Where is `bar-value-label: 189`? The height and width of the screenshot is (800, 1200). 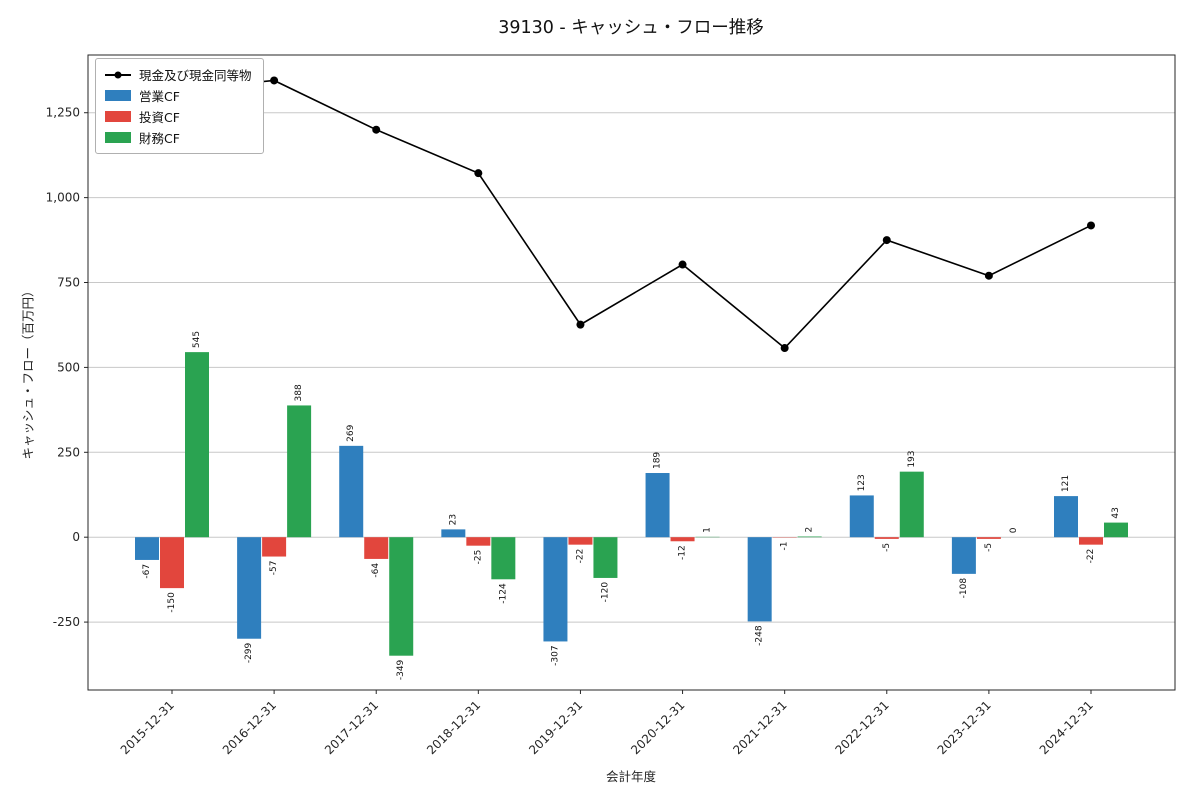 bar-value-label: 189 is located at coordinates (658, 460).